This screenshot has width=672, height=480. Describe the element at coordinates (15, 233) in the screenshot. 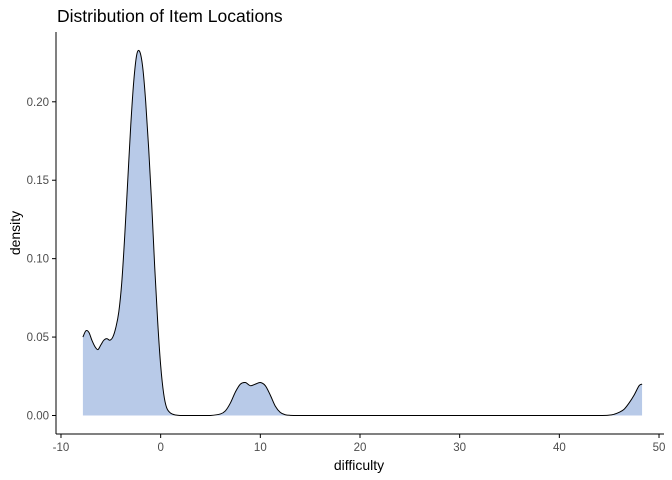

I see `y-axis-title: density` at that location.